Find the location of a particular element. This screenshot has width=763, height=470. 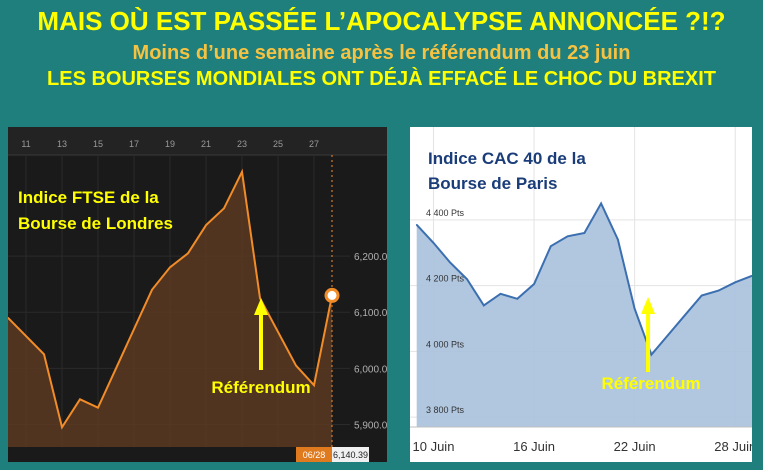

ftse-cursor-date-box is located at coordinates (314, 454).